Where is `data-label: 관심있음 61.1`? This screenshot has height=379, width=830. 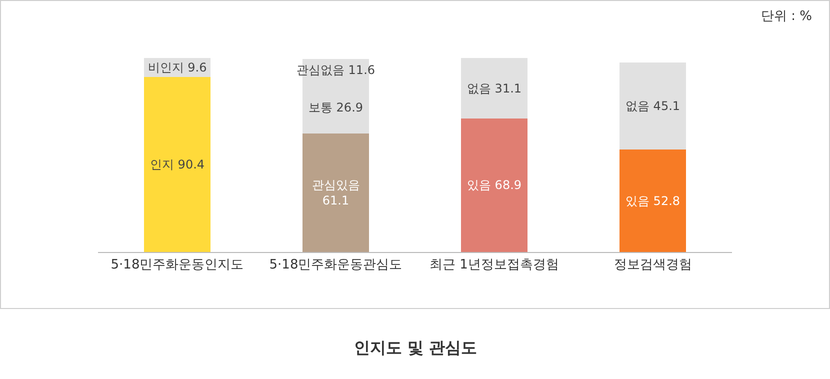
data-label: 관심있음 61.1 is located at coordinates (336, 193).